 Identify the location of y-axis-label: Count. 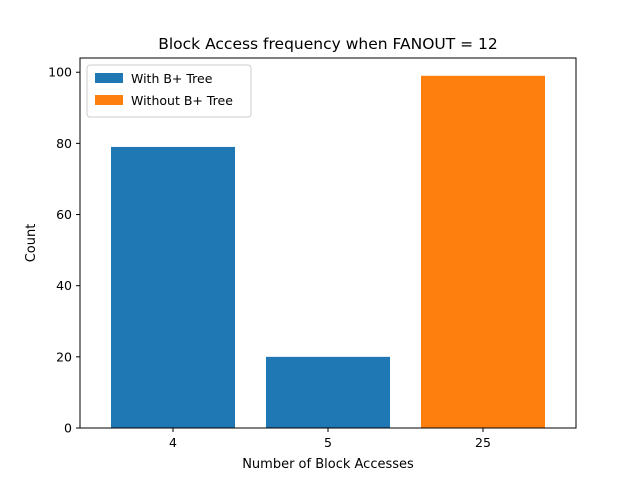
(31, 243).